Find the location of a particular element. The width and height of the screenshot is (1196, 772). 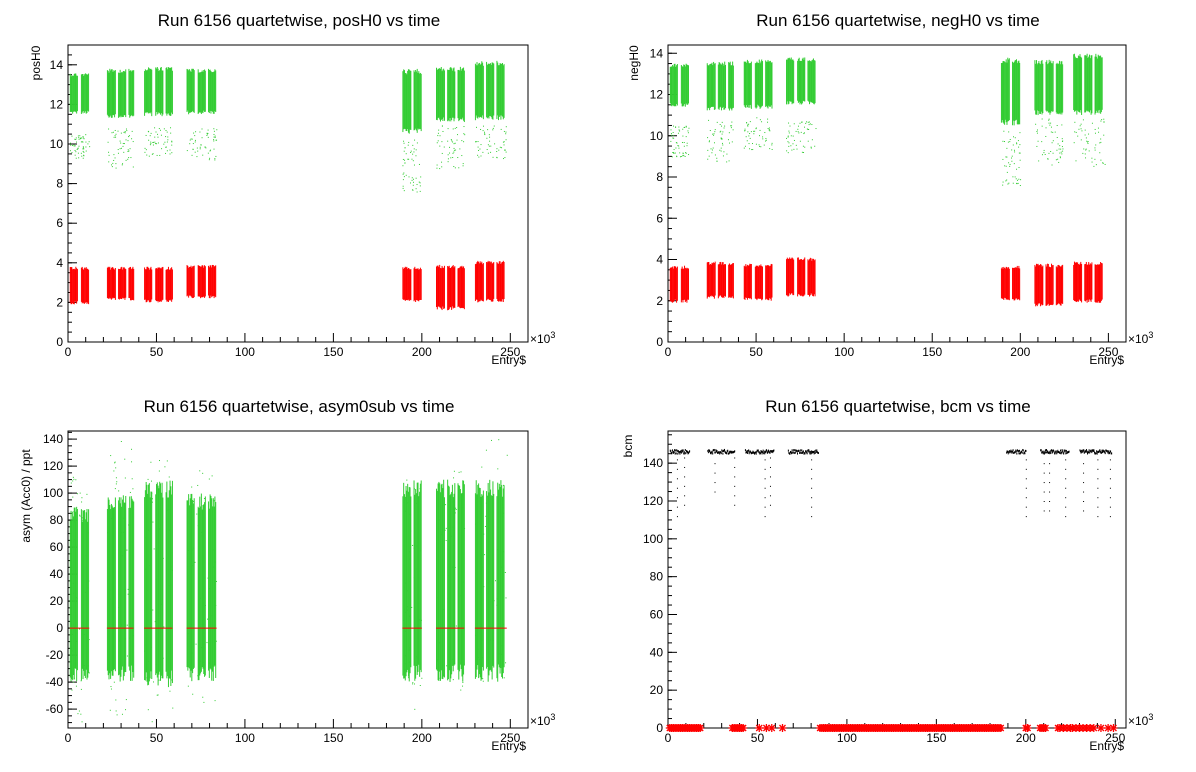

x-tick-label: 250 is located at coordinates (510, 352).